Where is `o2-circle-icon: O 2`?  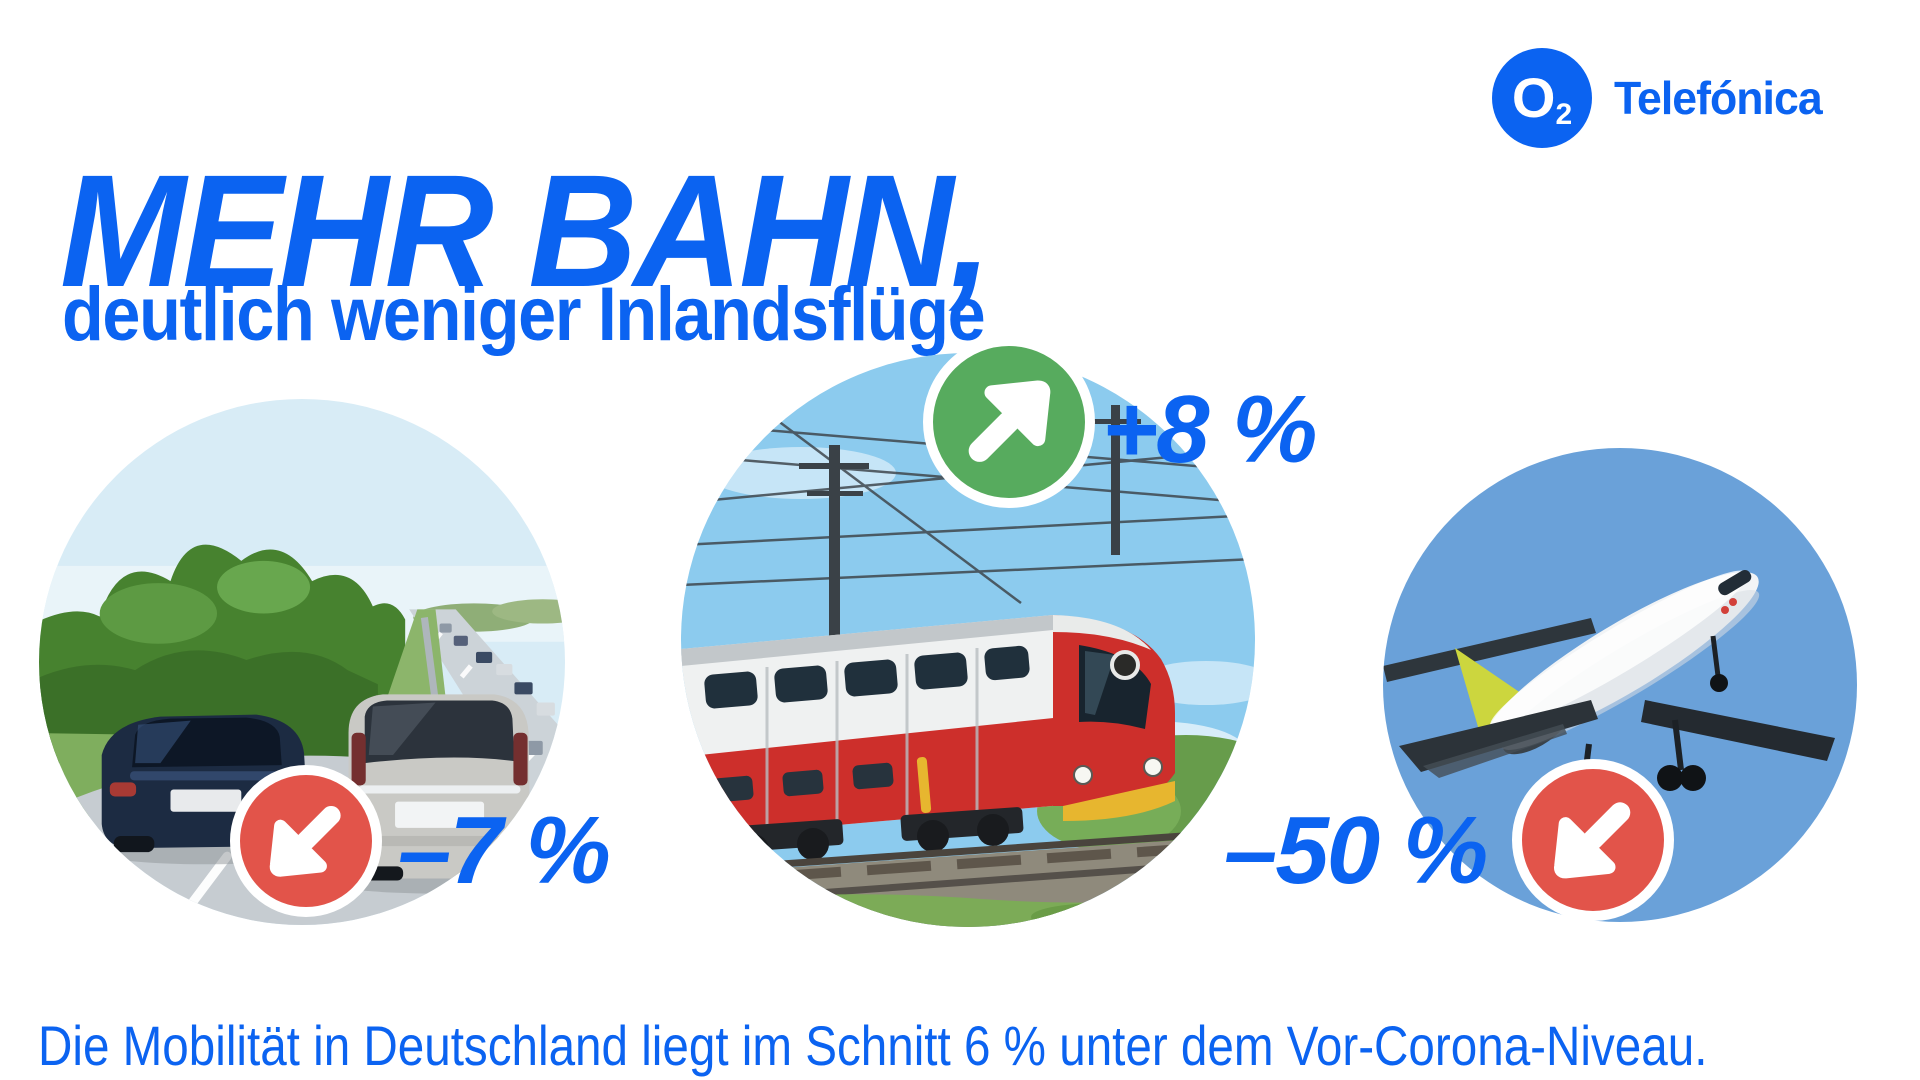
o2-circle-icon: O 2 is located at coordinates (1542, 98).